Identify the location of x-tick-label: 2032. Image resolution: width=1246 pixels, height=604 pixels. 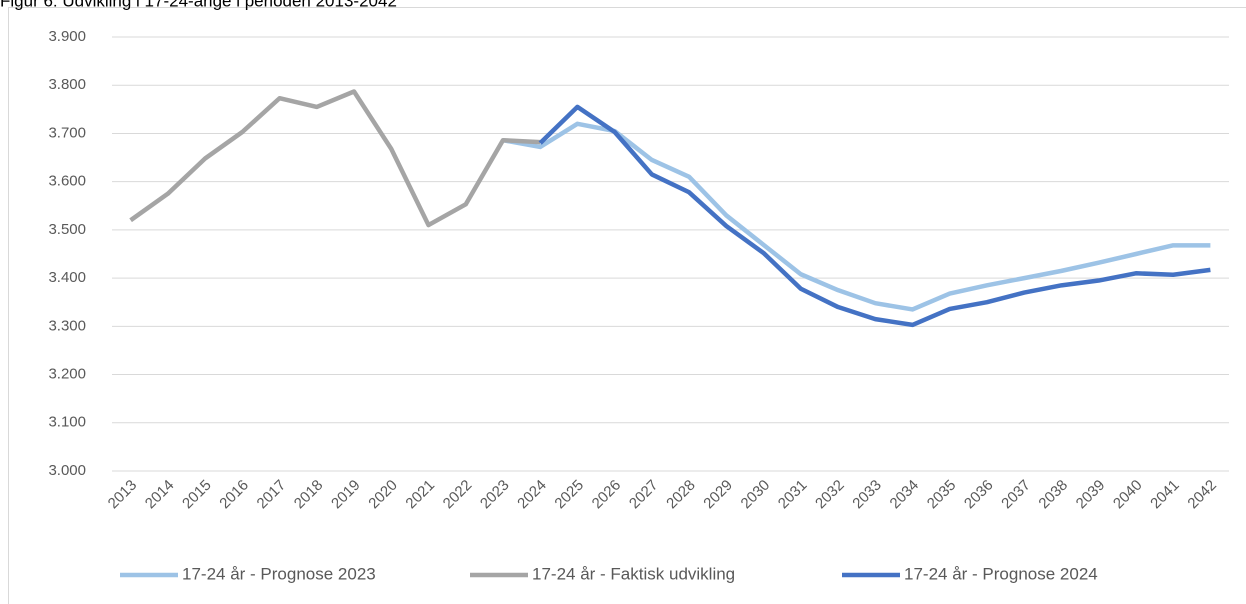
(830, 495).